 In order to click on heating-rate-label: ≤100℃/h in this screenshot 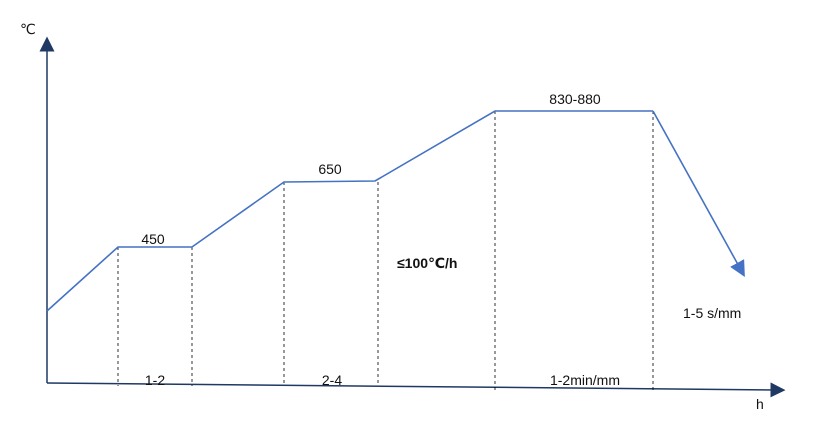, I will do `click(427, 263)`.